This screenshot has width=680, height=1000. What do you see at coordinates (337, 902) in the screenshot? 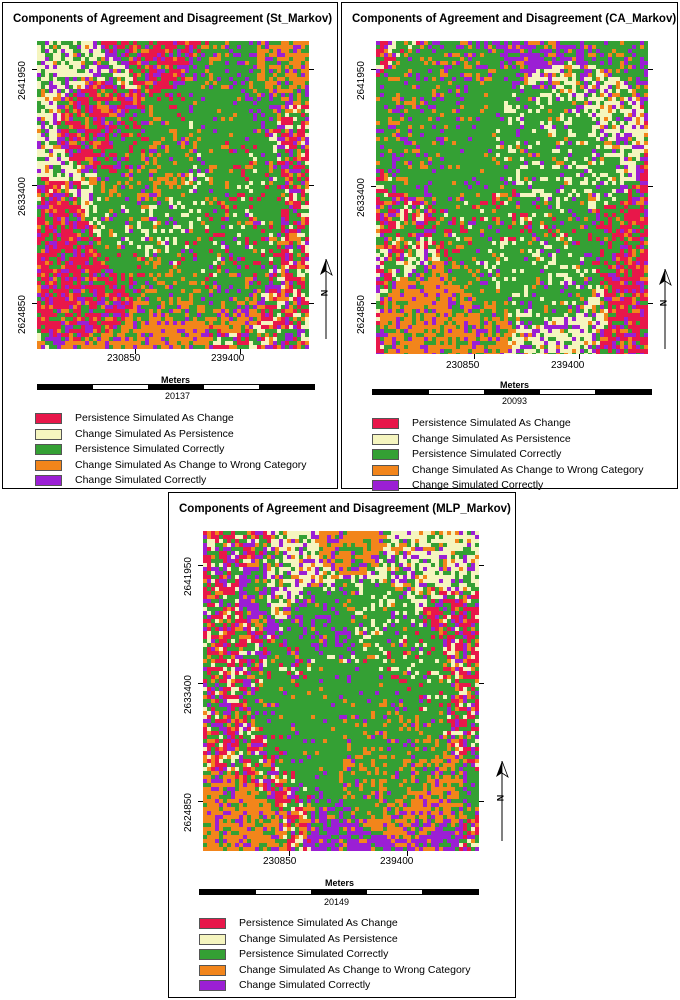
I see `scale-value: 20149` at bounding box center [337, 902].